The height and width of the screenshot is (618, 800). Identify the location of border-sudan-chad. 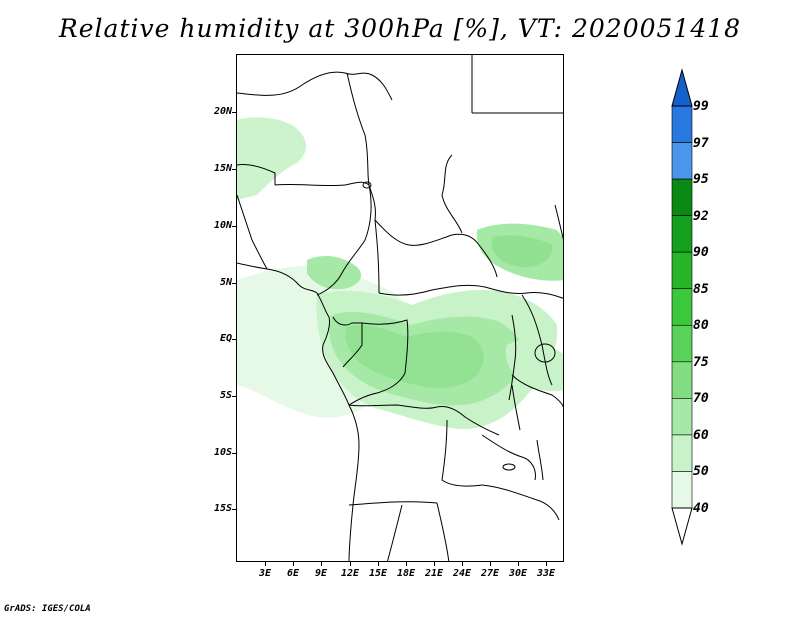
(452, 194).